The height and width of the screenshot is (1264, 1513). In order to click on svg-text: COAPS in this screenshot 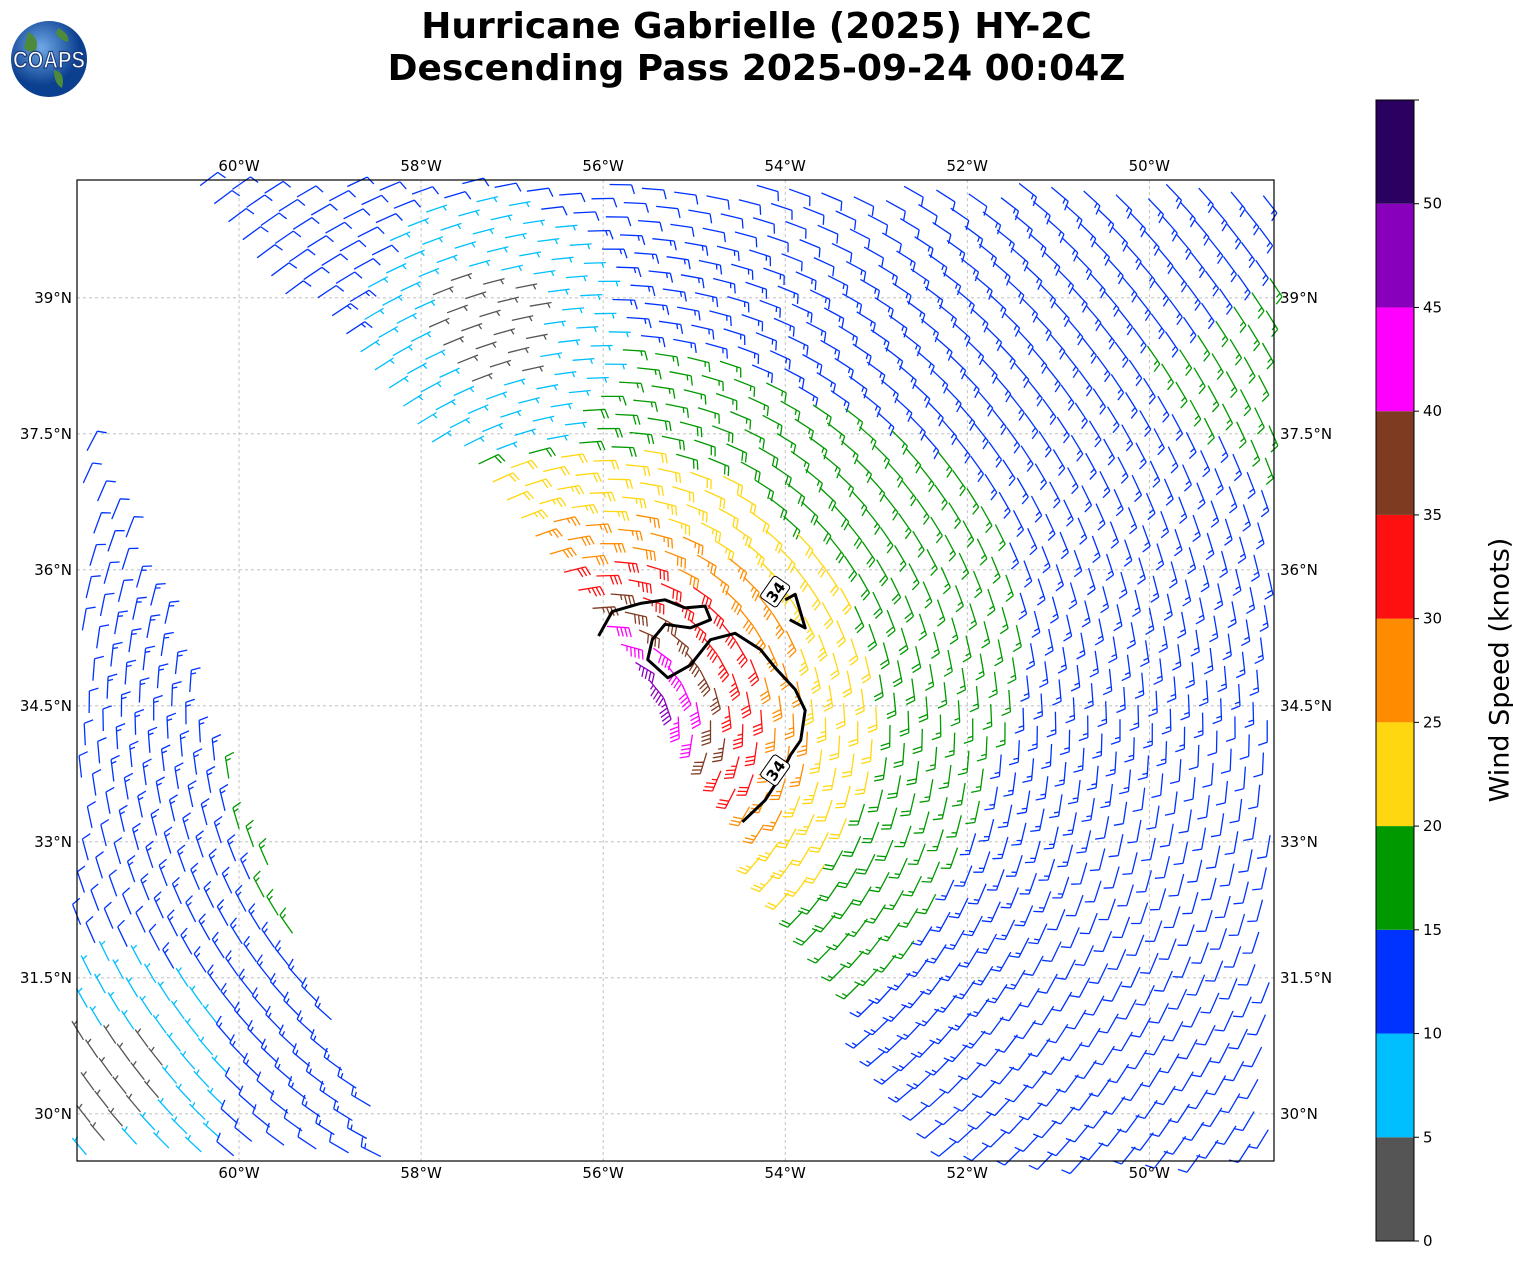, I will do `click(49, 60)`.